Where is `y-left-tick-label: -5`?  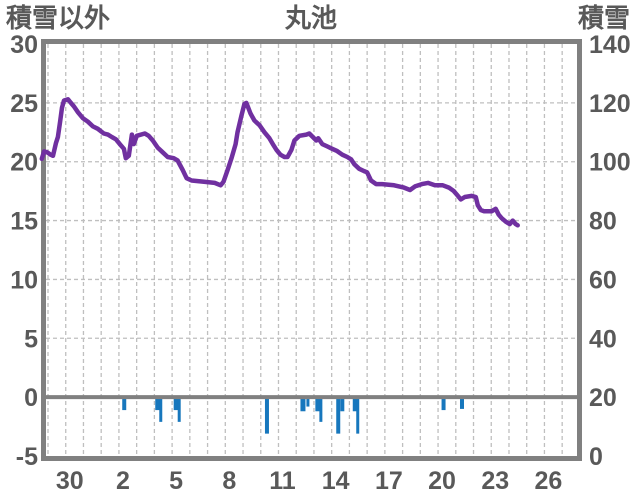
y-left-tick-label: -5 is located at coordinates (27, 457).